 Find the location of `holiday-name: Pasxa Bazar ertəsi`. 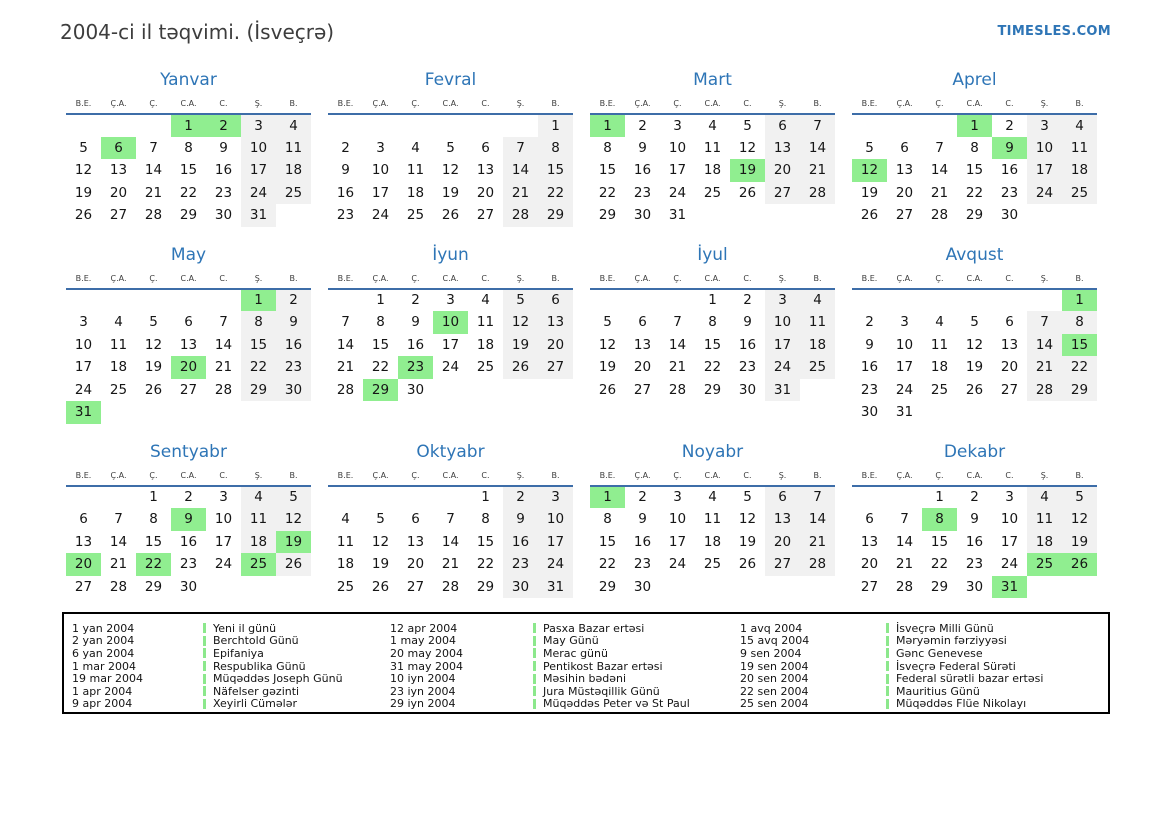

holiday-name: Pasxa Bazar ertəsi is located at coordinates (594, 628).